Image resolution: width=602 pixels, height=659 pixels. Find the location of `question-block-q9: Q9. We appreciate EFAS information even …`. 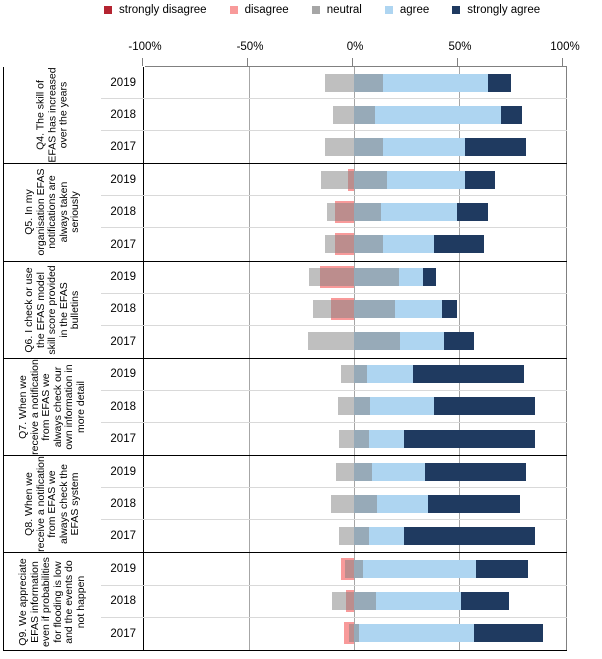

question-block-q9: Q9. We appreciate EFAS information even … is located at coordinates (285, 602).